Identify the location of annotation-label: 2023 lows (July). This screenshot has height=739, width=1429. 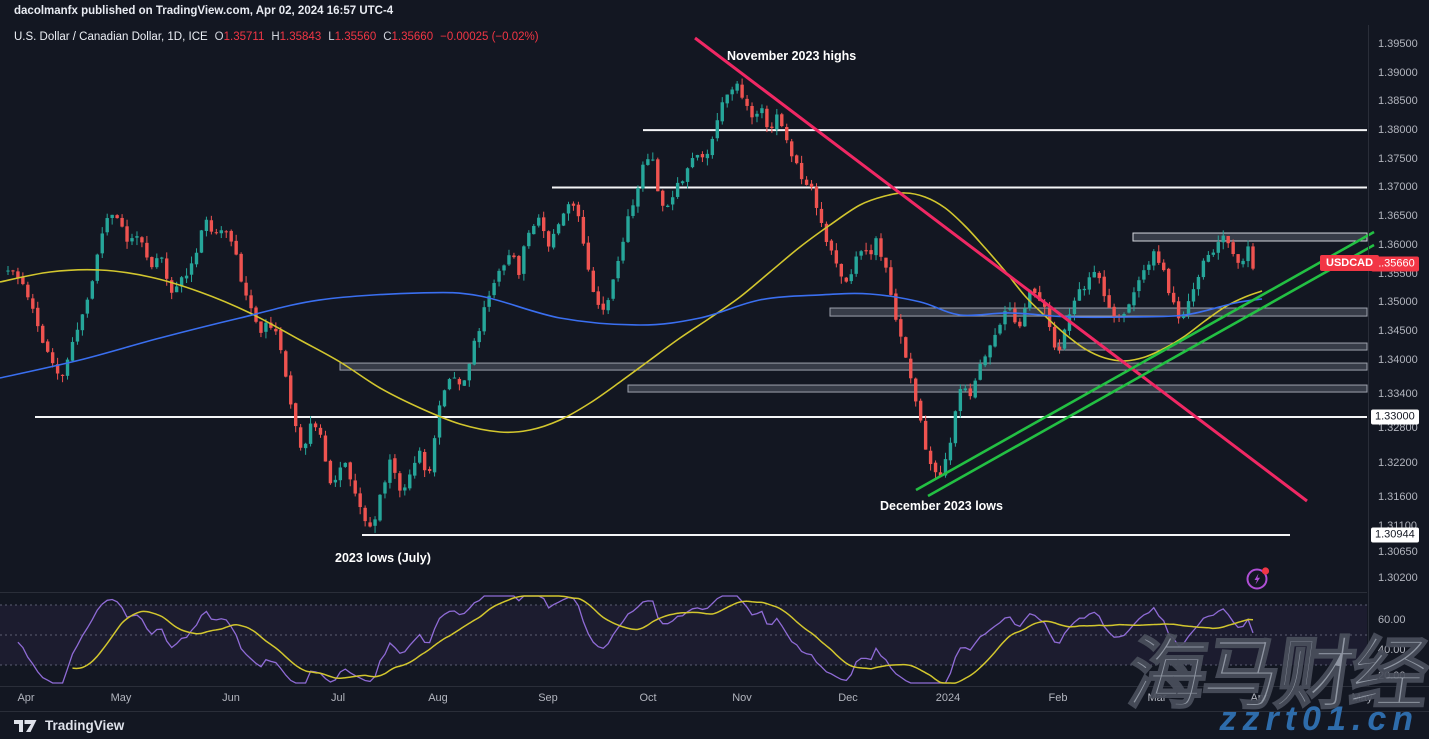
(383, 558).